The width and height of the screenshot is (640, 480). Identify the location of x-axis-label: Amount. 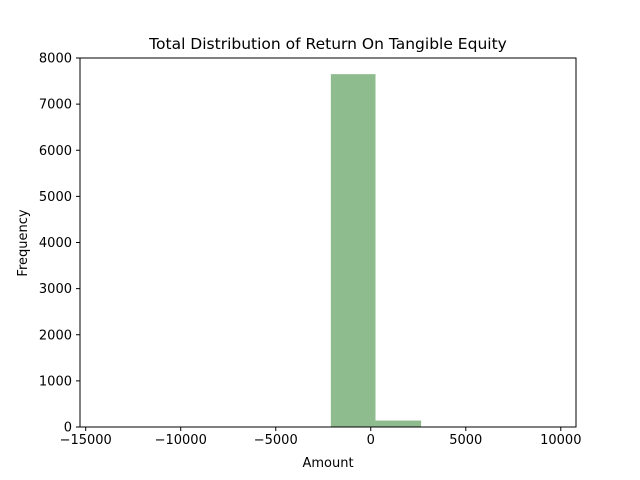
(327, 463).